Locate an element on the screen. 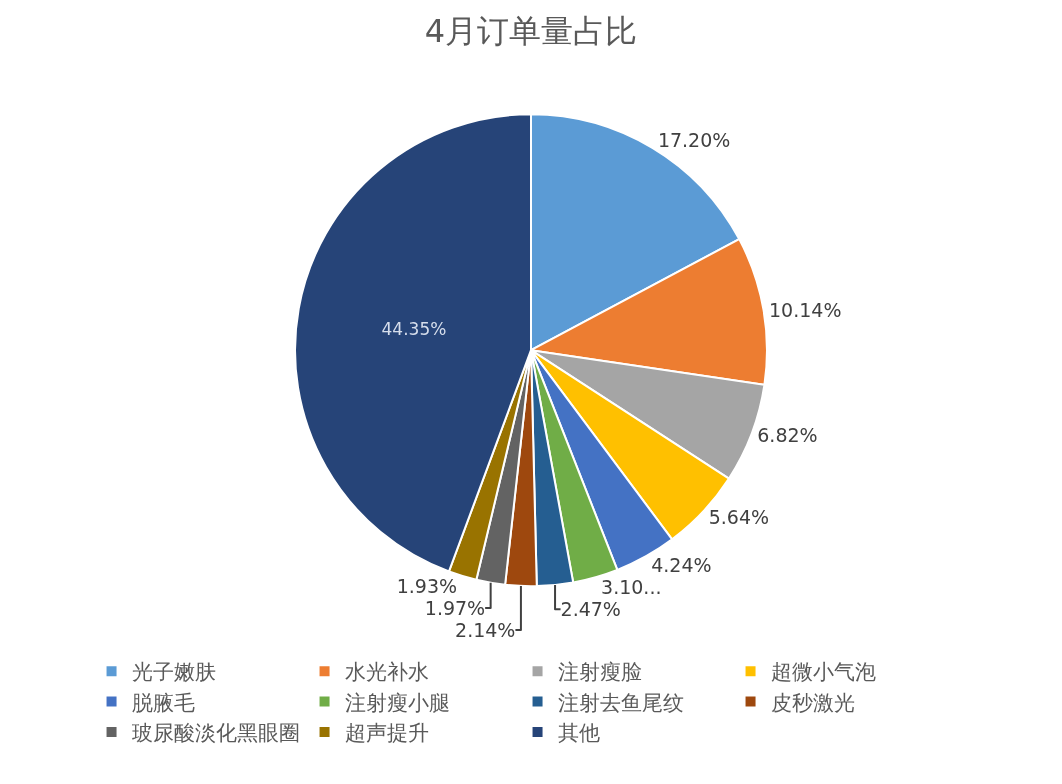 The height and width of the screenshot is (784, 1062). data-label: 4.24% is located at coordinates (681, 564).